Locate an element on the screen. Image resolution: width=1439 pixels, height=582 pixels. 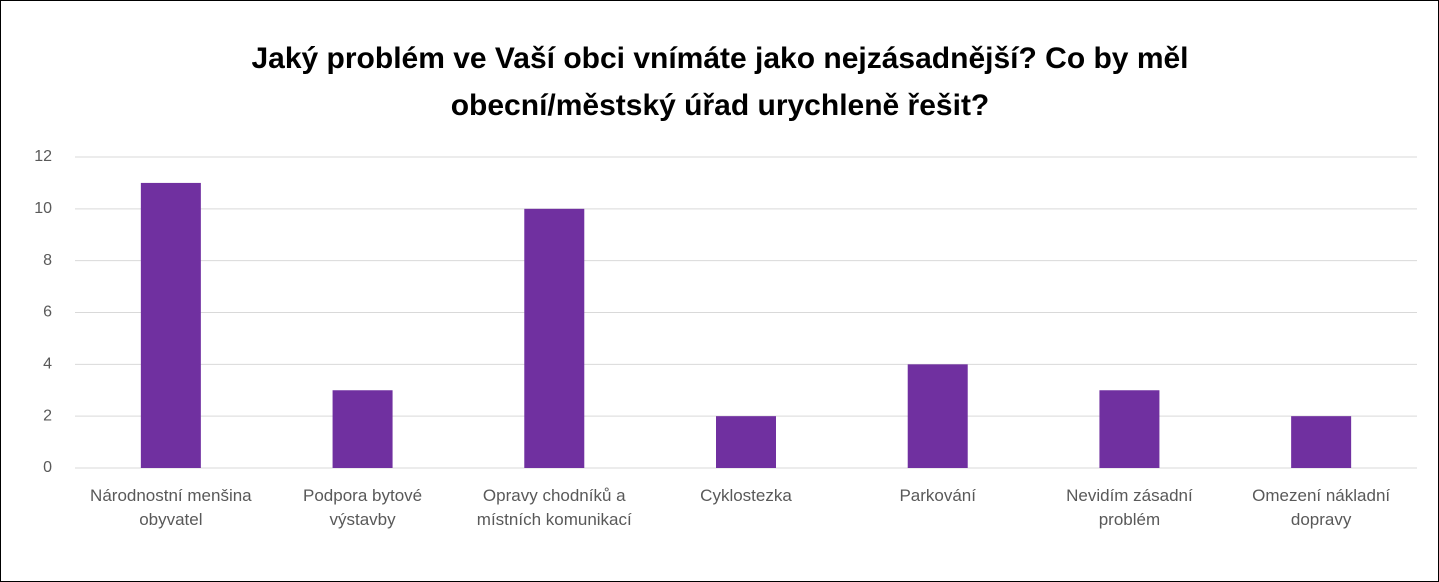
x-tick-label: Cyklostezka is located at coordinates (746, 495).